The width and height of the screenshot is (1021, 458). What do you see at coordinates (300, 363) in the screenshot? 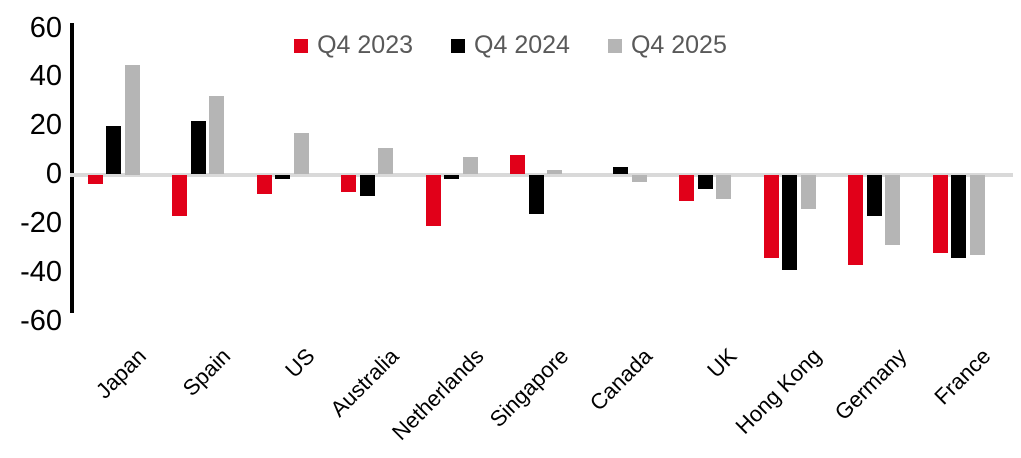
I see `x-axis-label-us: US` at bounding box center [300, 363].